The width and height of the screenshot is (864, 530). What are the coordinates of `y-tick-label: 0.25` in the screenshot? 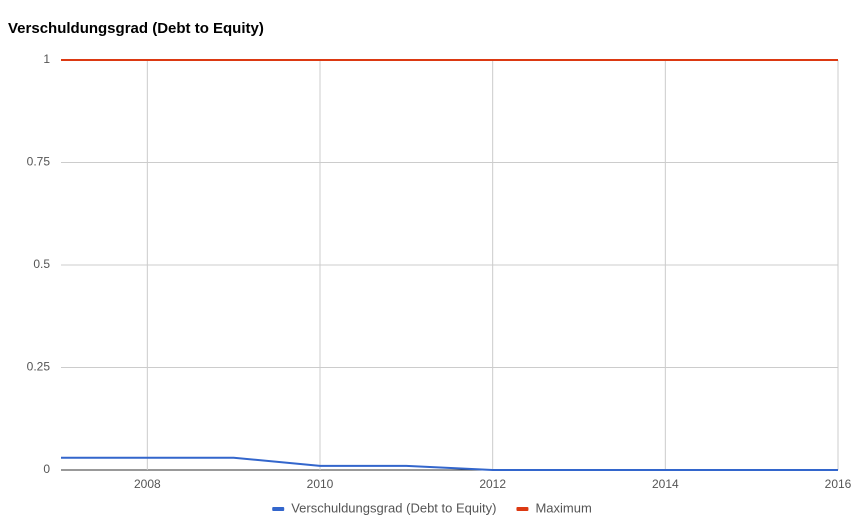 It's located at (39, 367).